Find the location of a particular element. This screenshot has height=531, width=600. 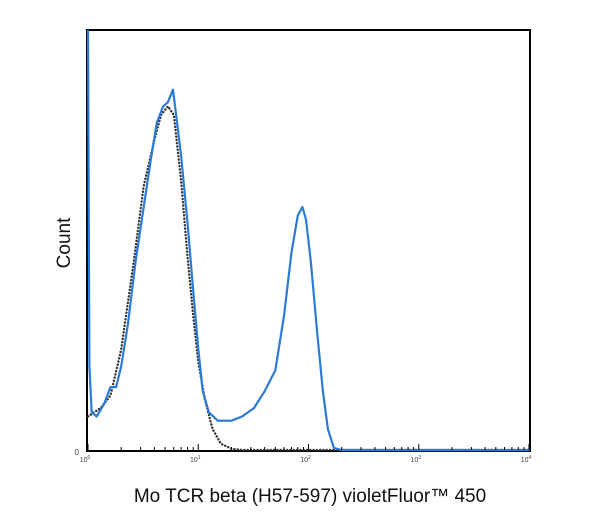

x-tick-label: 10⁴ is located at coordinates (526, 459).